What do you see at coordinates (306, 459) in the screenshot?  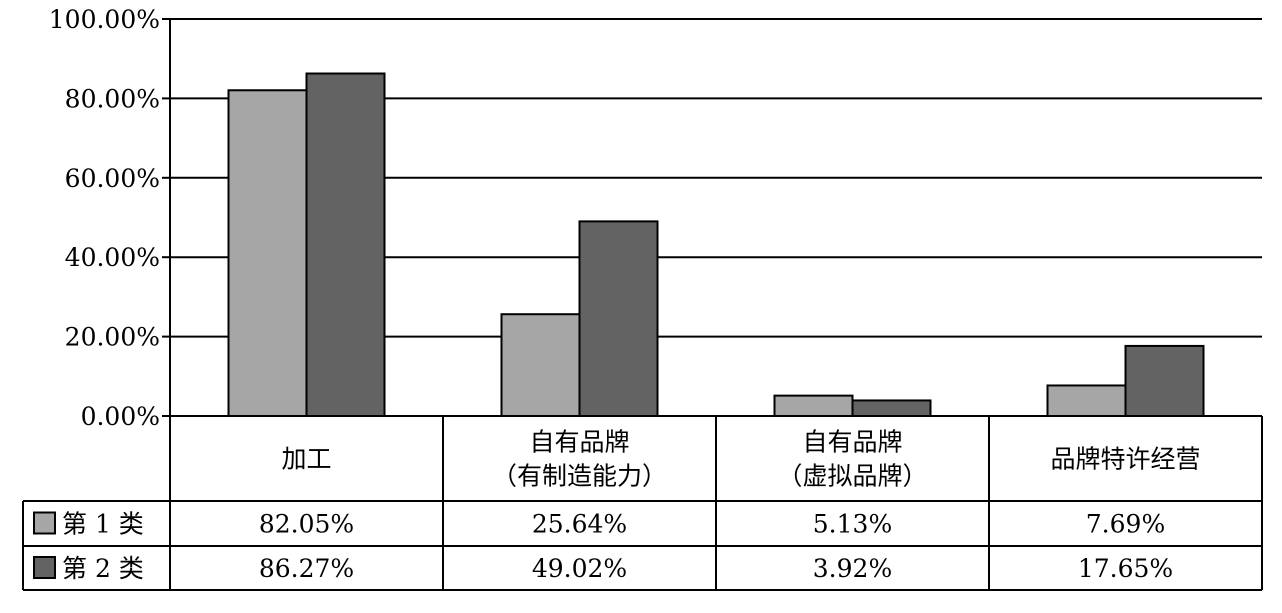 I see `category-label: 加工` at bounding box center [306, 459].